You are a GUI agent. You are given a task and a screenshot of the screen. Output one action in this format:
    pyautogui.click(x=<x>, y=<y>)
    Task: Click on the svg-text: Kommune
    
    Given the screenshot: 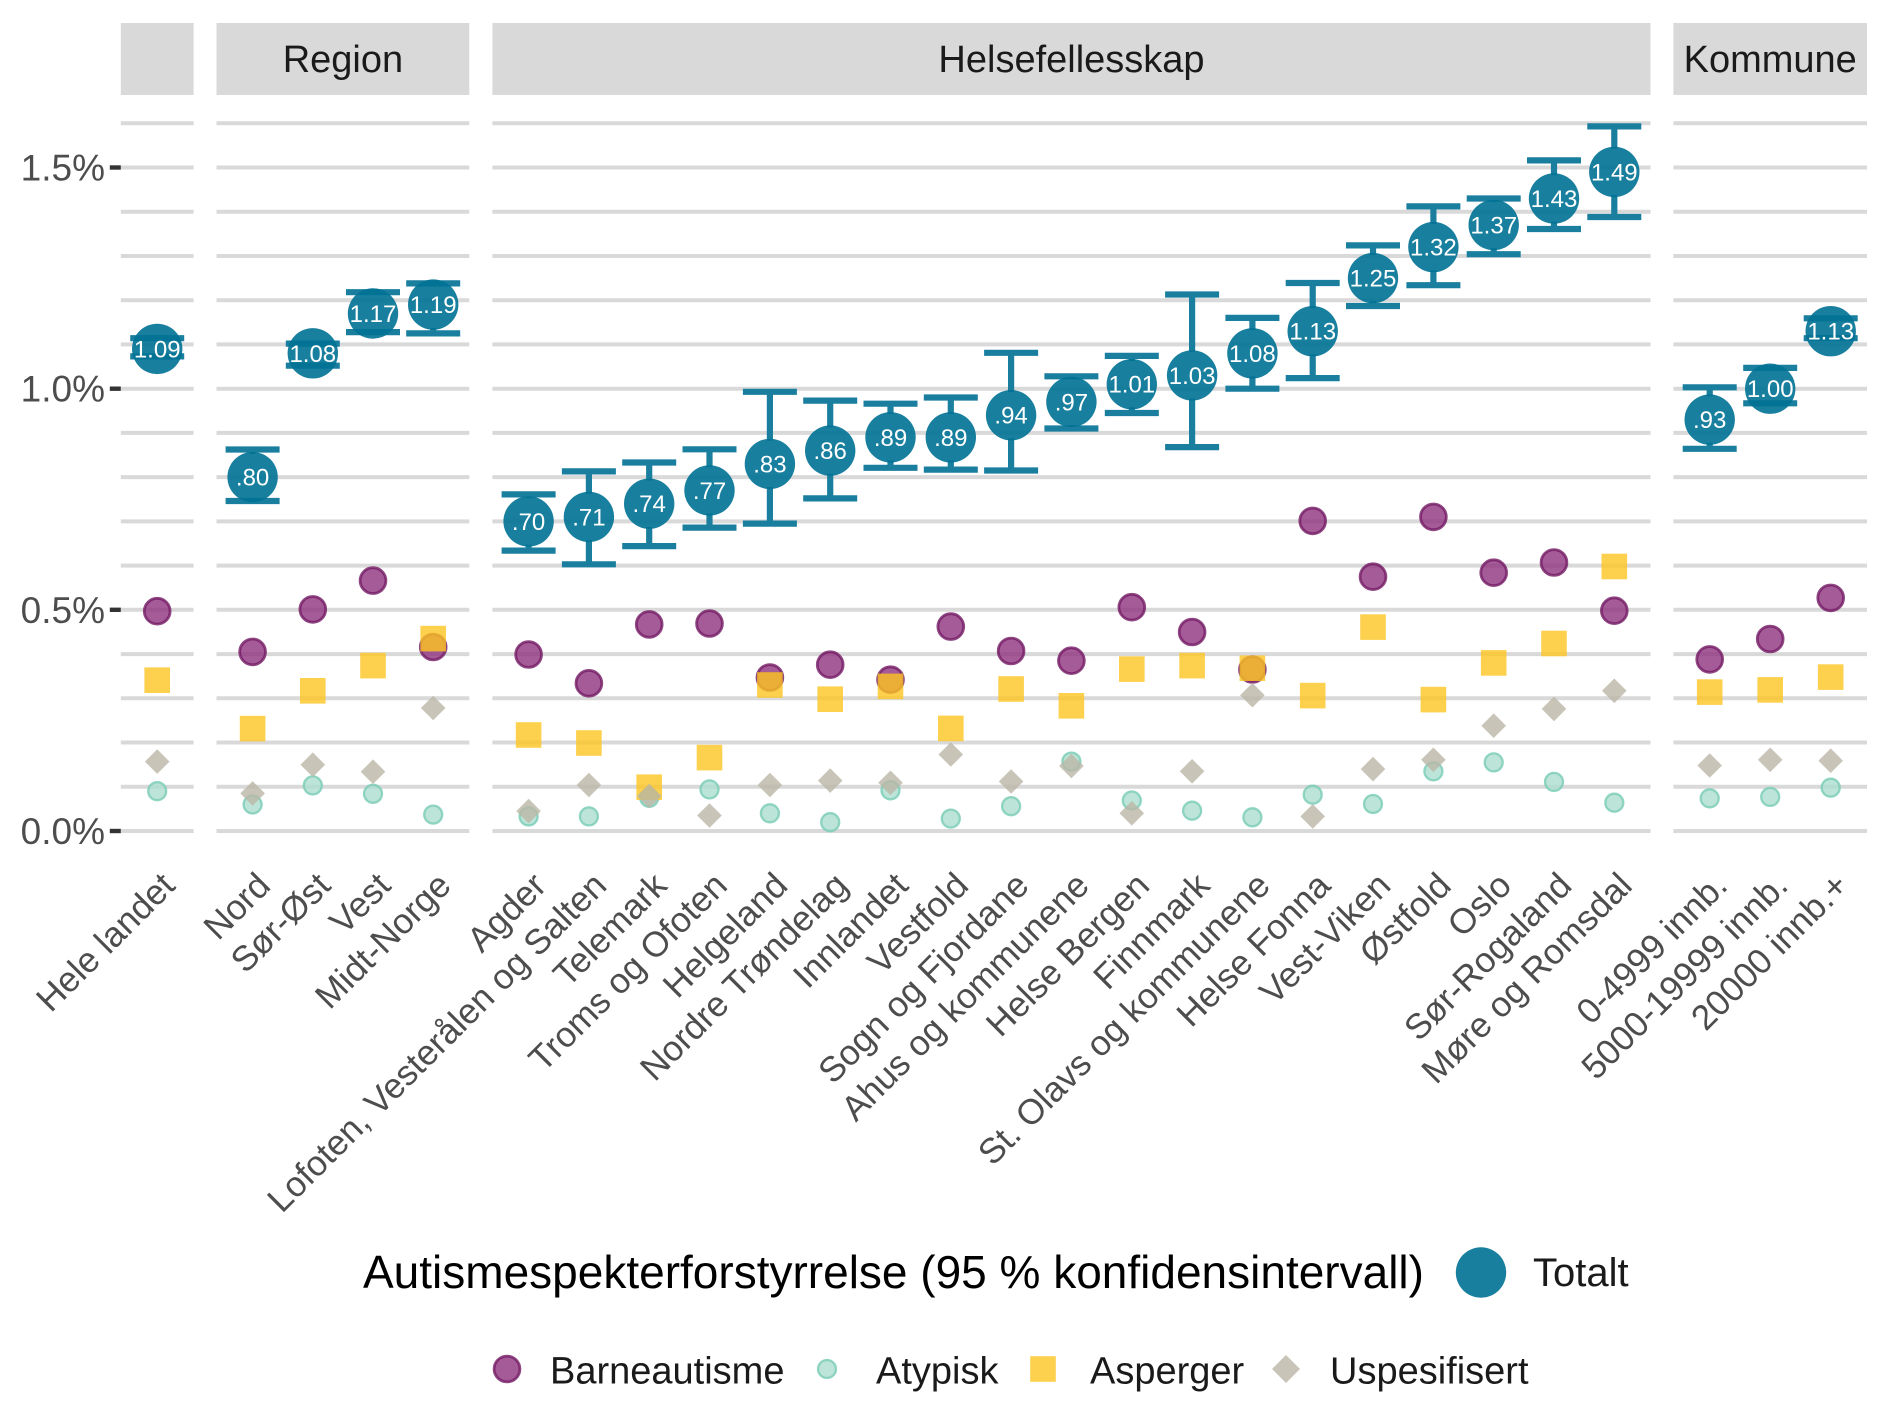 What is the action you would take?
    pyautogui.click(x=1770, y=60)
    